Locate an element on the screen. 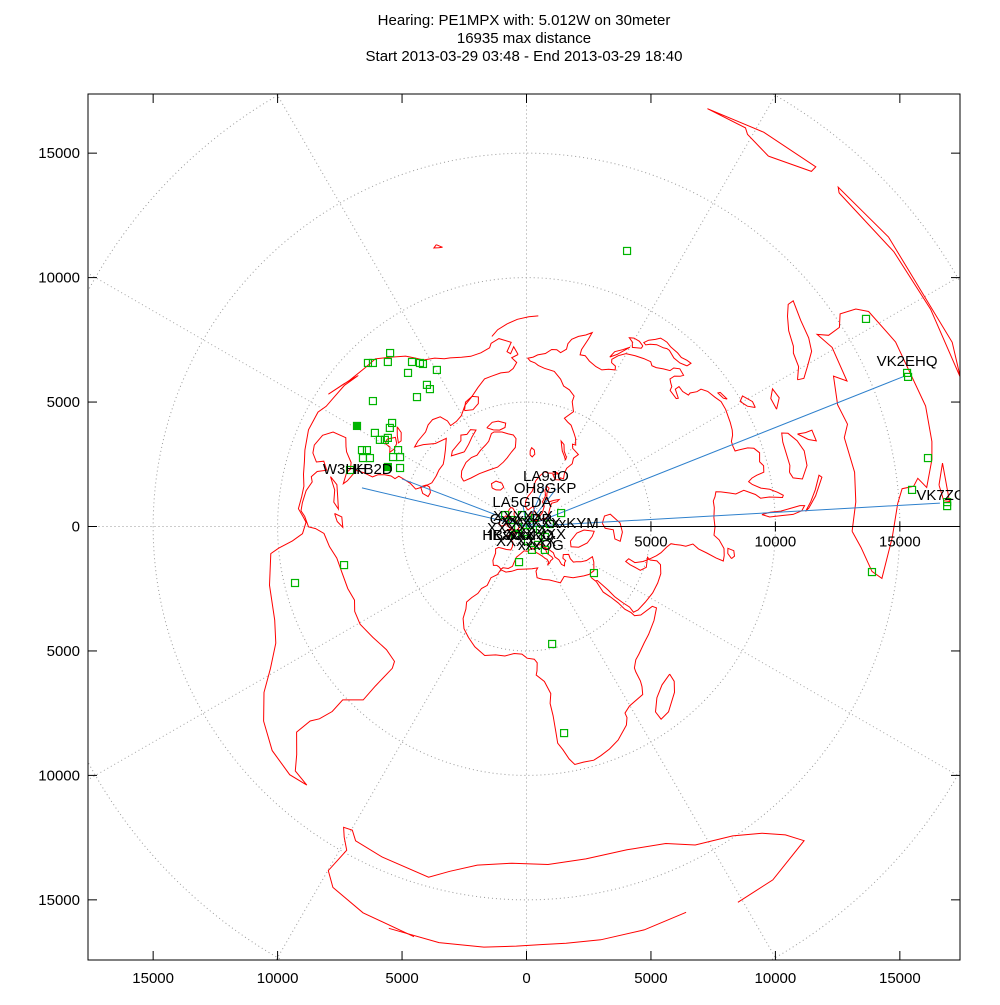 The image size is (1000, 1005). station-label: IKxxxxKO is located at coordinates (521, 535).